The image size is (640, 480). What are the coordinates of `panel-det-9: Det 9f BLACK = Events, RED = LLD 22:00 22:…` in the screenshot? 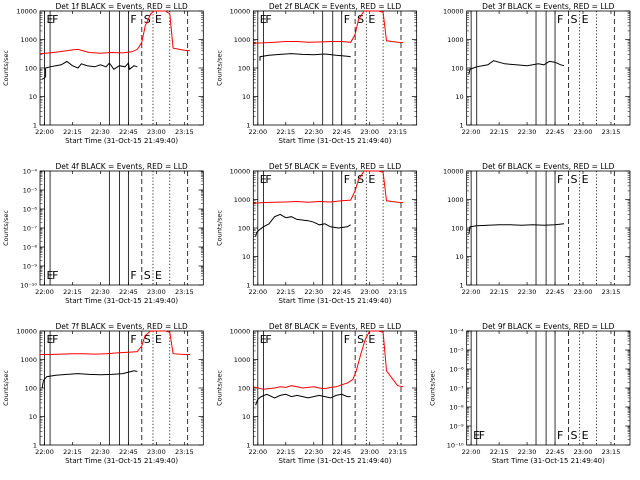 It's located at (530, 393).